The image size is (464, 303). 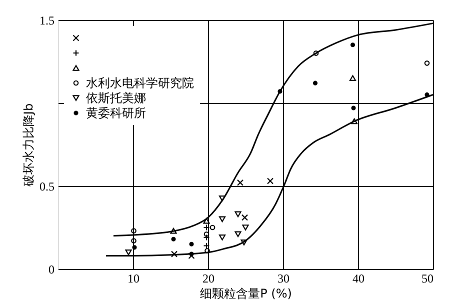 I want to click on x-axis-title: 细颗粒含量P (%), so click(x=246, y=293).